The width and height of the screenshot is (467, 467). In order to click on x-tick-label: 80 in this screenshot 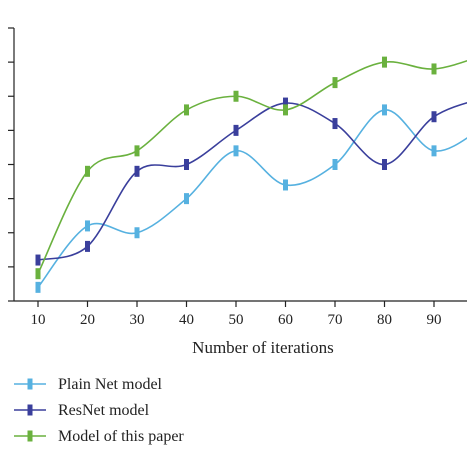, I will do `click(384, 320)`.